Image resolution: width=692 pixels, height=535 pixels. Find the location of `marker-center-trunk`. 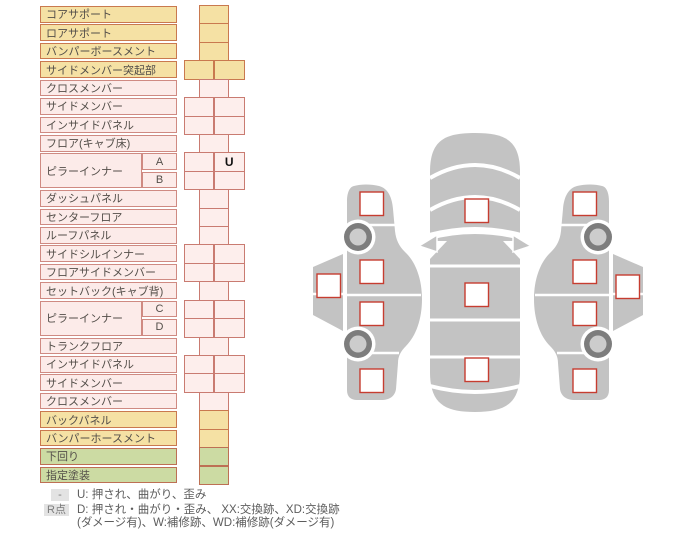

marker-center-trunk is located at coordinates (477, 370).